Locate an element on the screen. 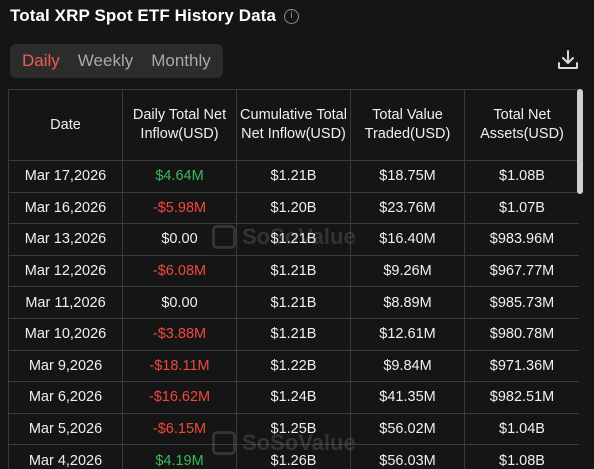  page-title: Total XRP Spot ETF History Data is located at coordinates (143, 15).